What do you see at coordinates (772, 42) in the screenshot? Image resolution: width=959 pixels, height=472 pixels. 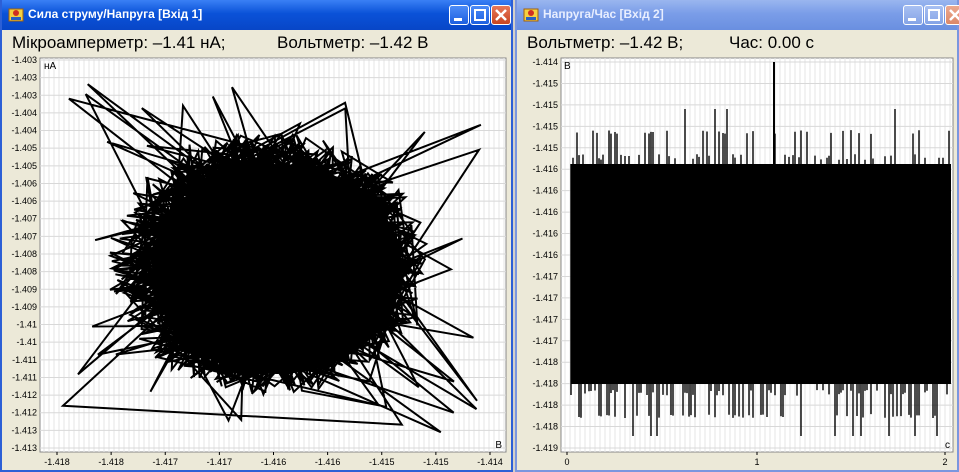 I see `time-readout: Час: 0.00 с` at bounding box center [772, 42].